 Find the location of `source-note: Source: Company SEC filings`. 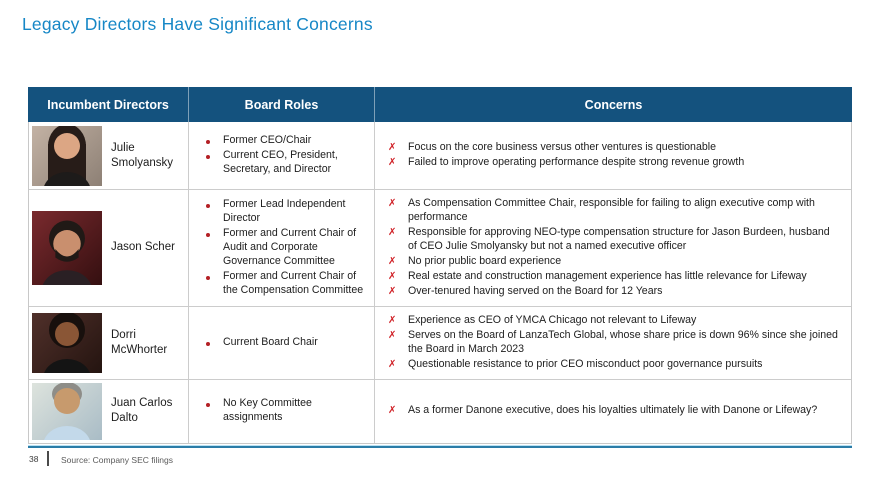

source-note: Source: Company SEC filings is located at coordinates (117, 460).